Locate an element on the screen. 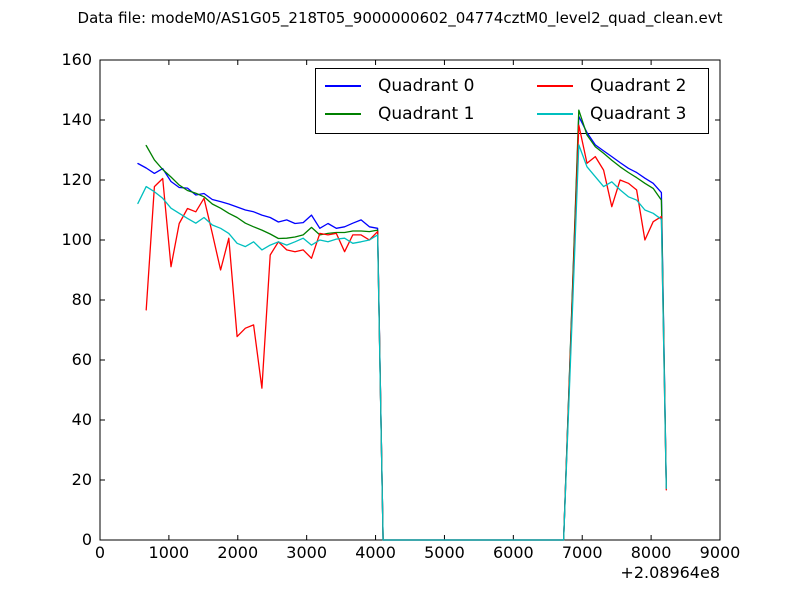 This screenshot has height=600, width=800. y-tick-label: 80 is located at coordinates (82, 299).